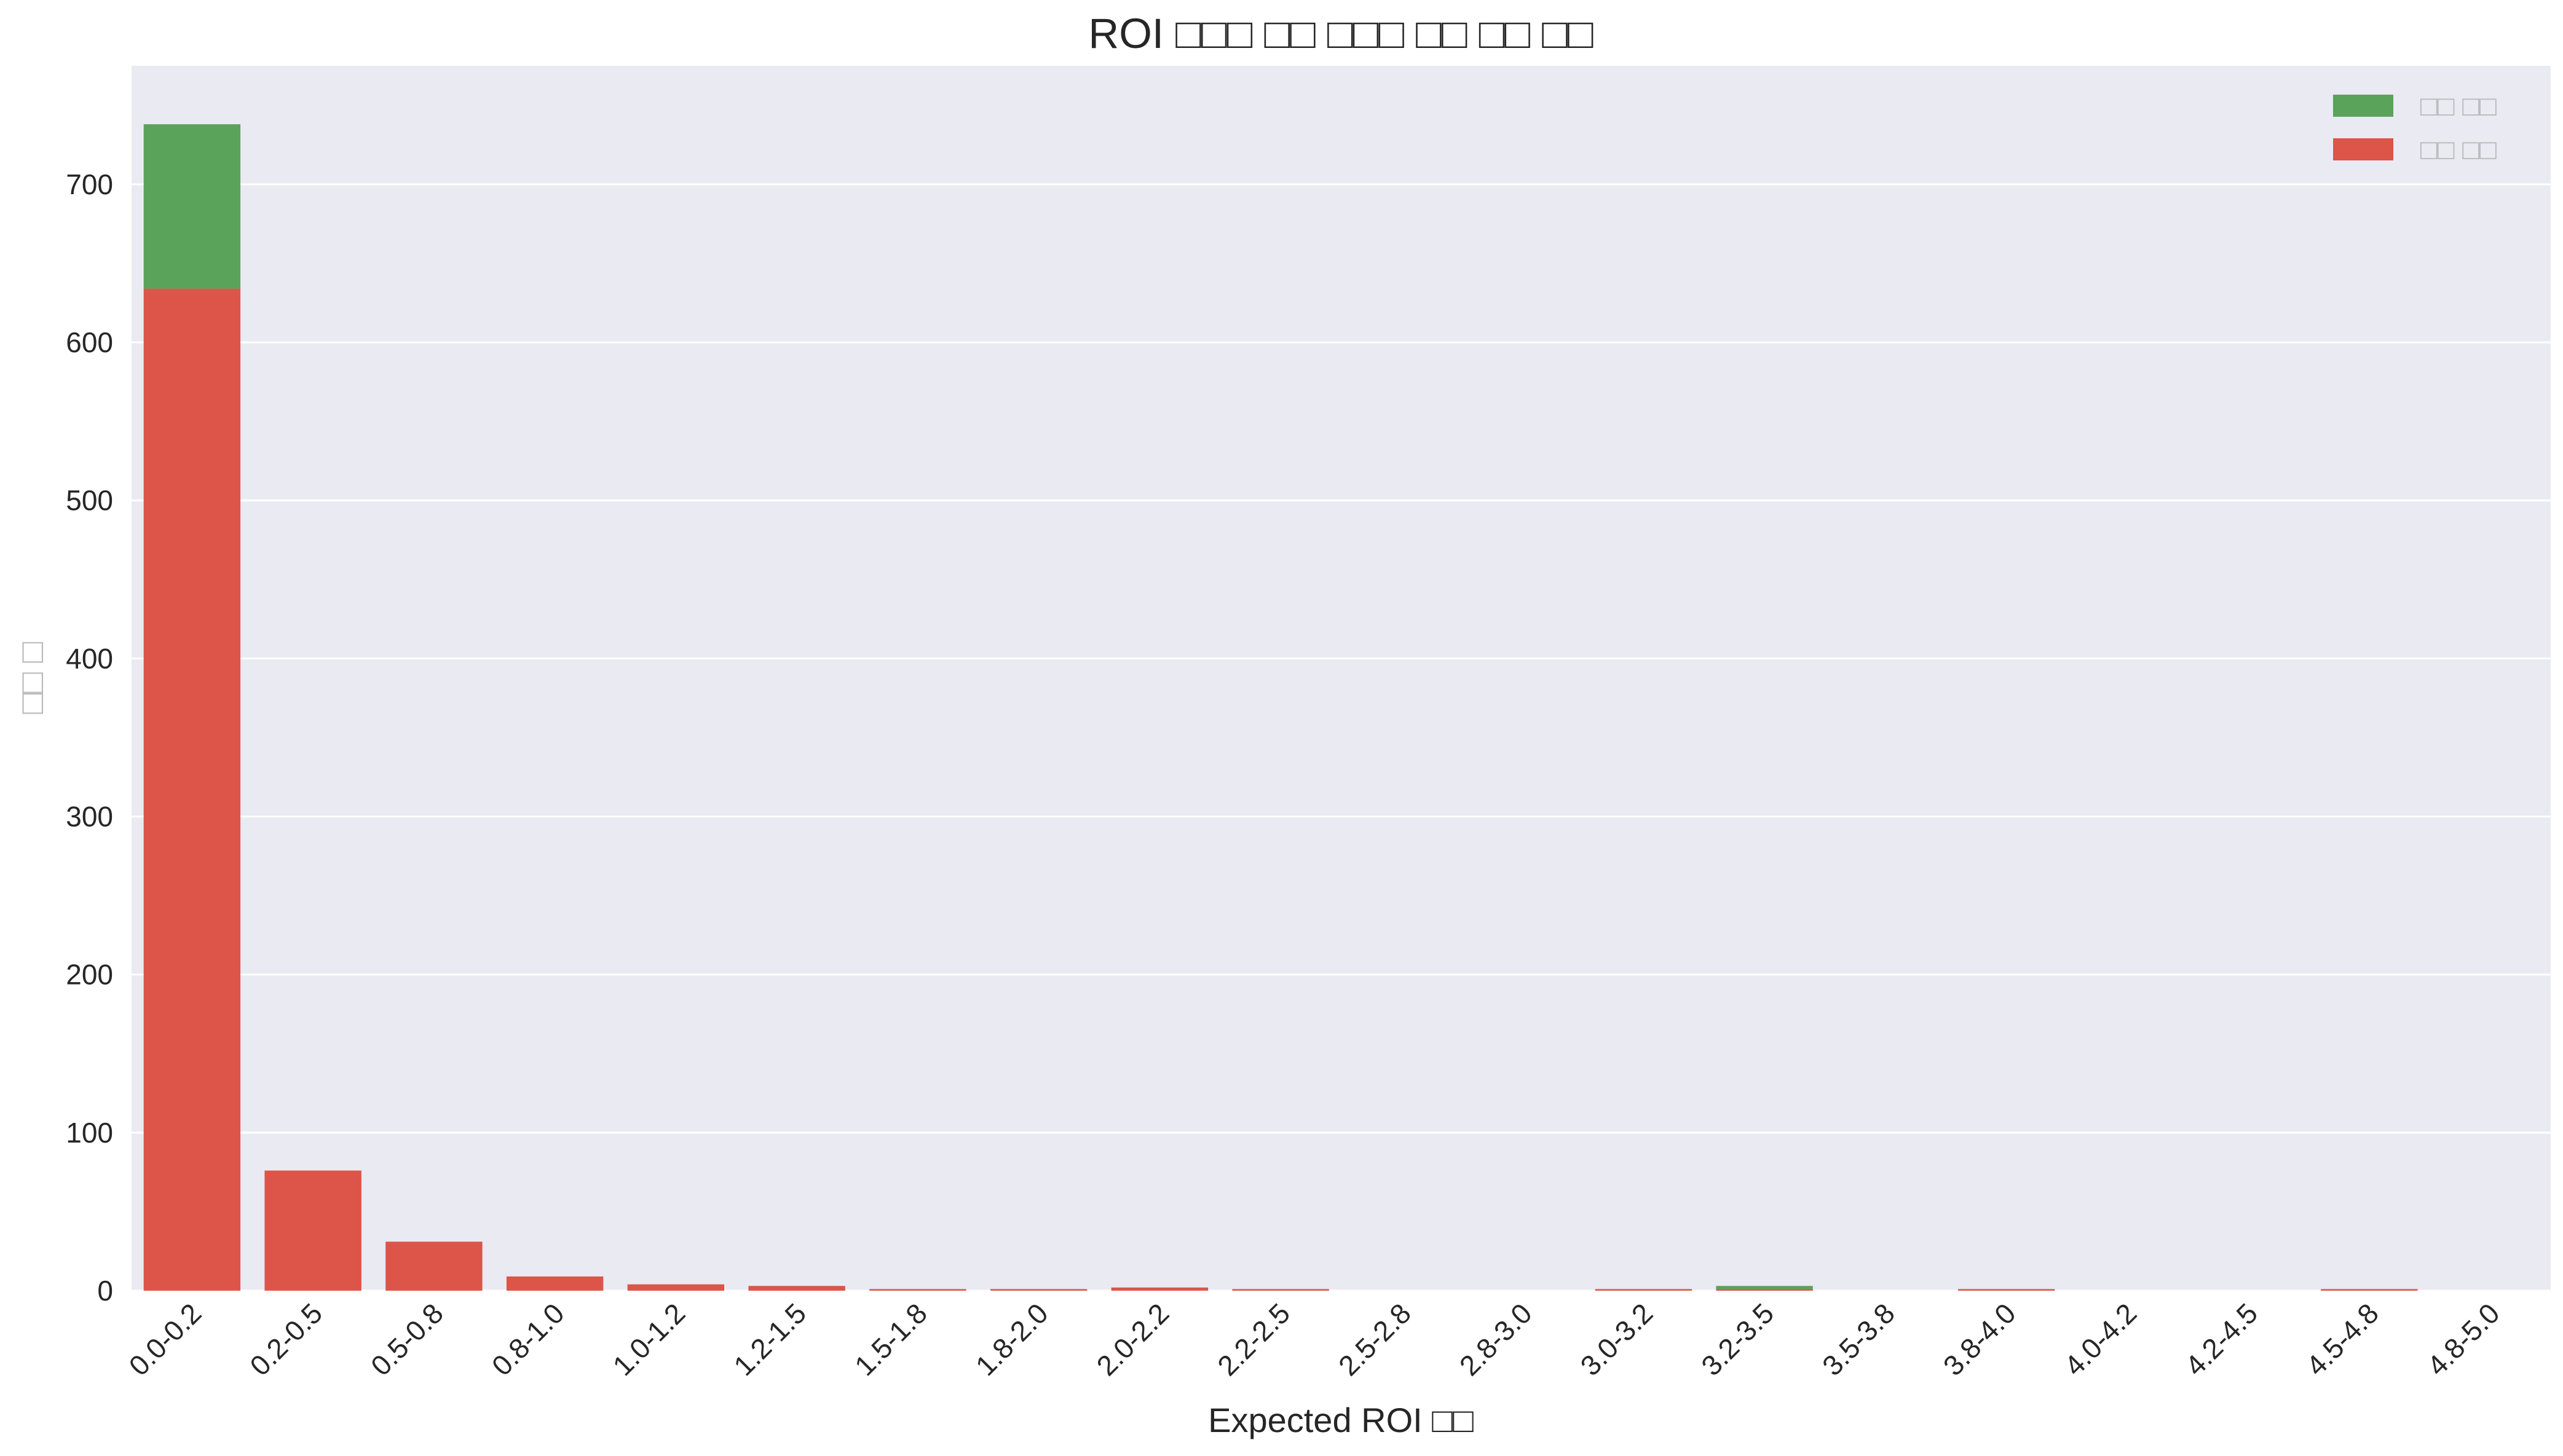 This screenshot has height=1456, width=2563. Describe the element at coordinates (31, 678) in the screenshot. I see `y-axis-label: □□ □` at that location.